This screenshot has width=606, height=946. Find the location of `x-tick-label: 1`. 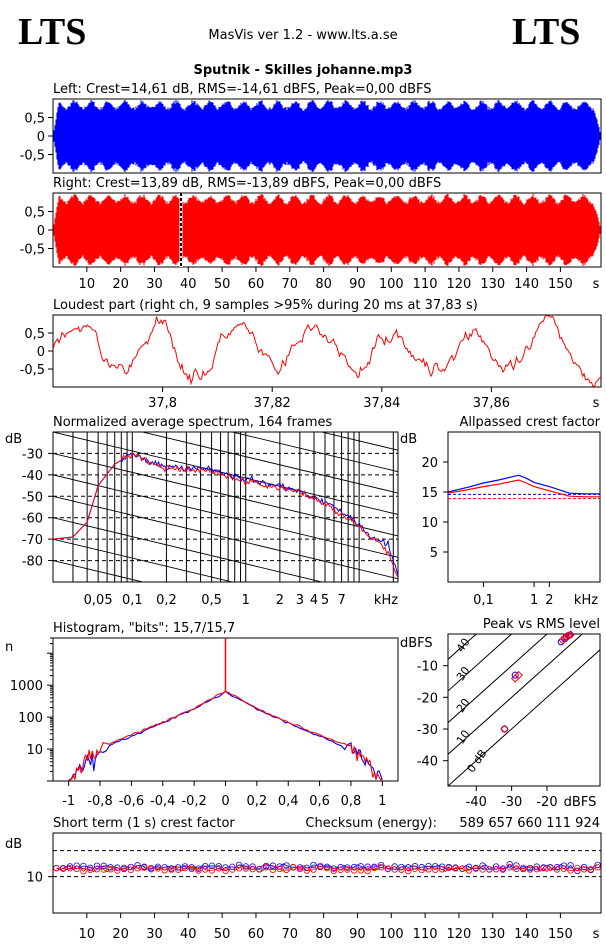

x-tick-label: 1 is located at coordinates (382, 801).